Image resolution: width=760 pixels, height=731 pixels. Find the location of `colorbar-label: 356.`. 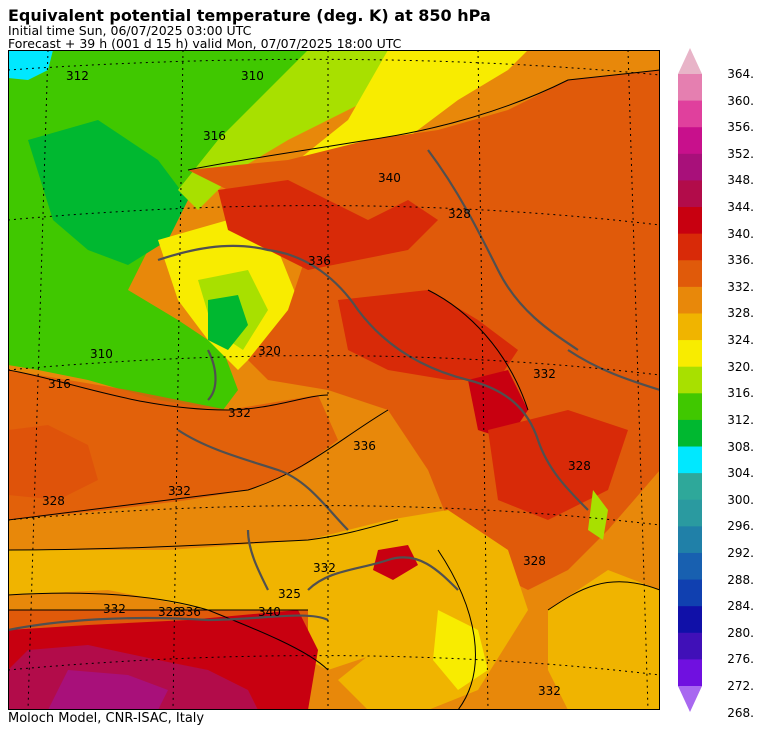

colorbar-label: 356. is located at coordinates (740, 127).